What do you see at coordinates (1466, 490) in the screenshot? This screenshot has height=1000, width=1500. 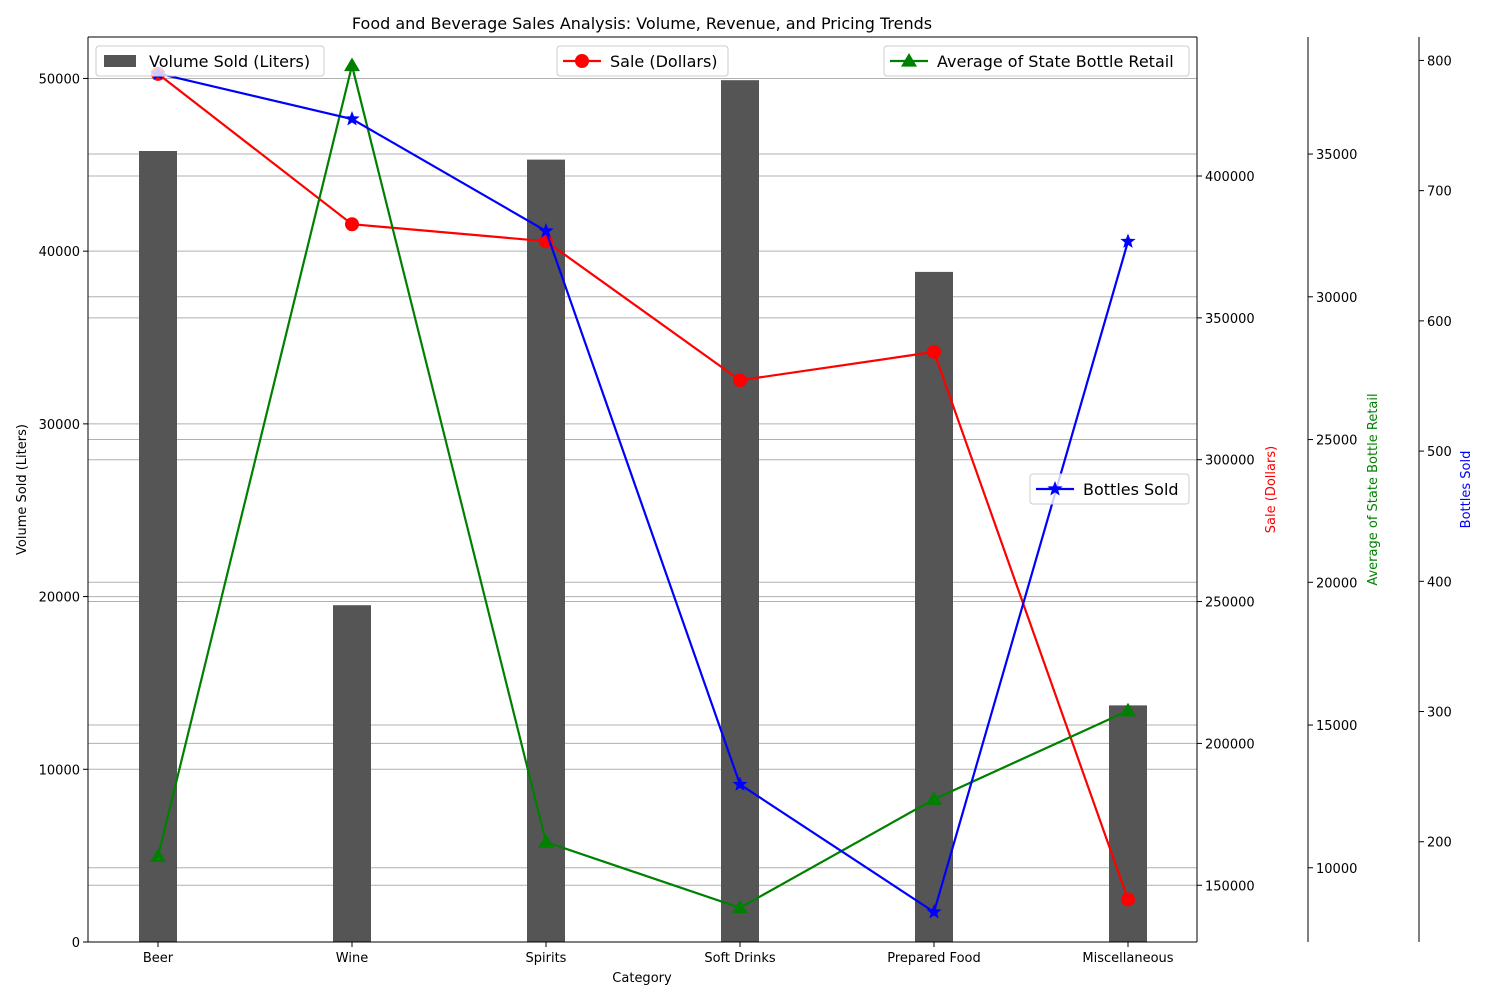 I see `y-axis-label-right3: Bottles Sold` at bounding box center [1466, 490].